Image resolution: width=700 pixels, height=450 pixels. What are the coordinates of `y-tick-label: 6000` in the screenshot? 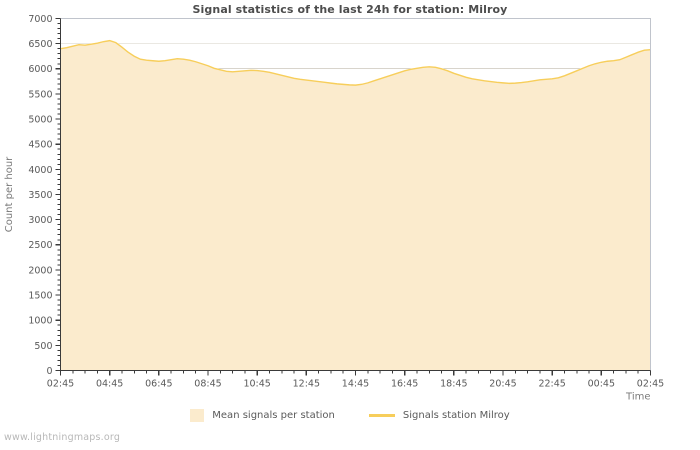 It's located at (40, 69).